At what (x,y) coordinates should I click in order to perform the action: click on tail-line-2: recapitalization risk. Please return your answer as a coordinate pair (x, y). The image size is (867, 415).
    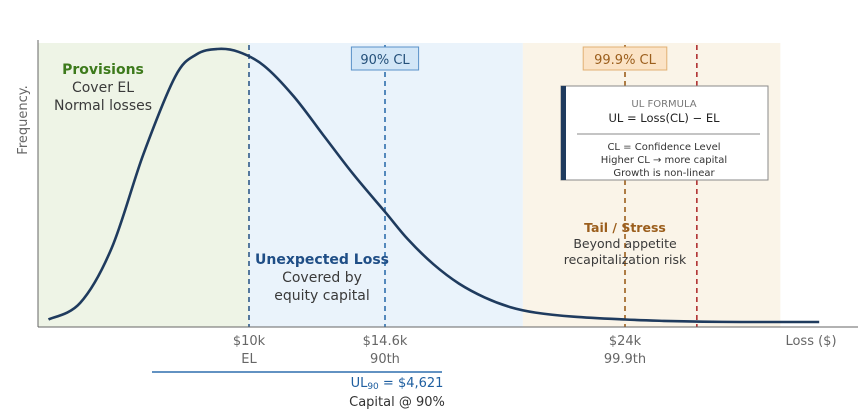
    Looking at the image, I should click on (625, 259).